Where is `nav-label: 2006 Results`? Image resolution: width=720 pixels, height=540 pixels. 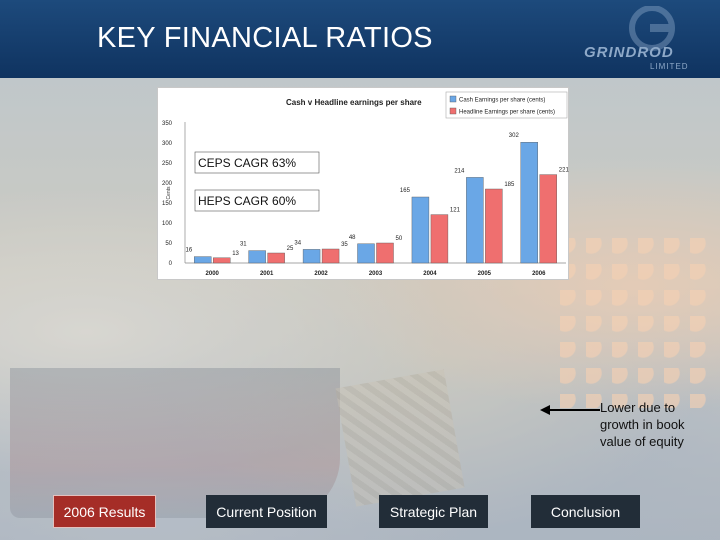 nav-label: 2006 Results is located at coordinates (104, 511).